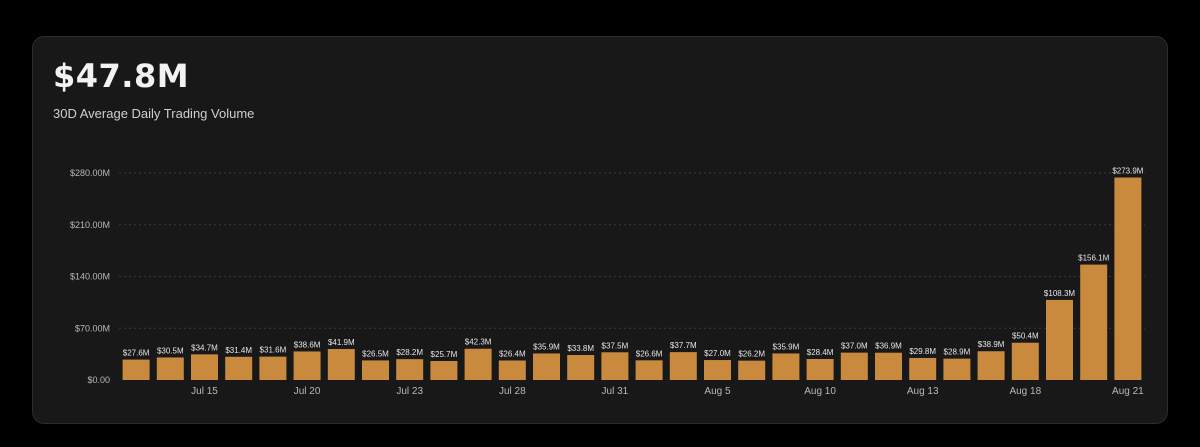  Describe the element at coordinates (478, 342) in the screenshot. I see `bar-value-label: $42.3M` at that location.